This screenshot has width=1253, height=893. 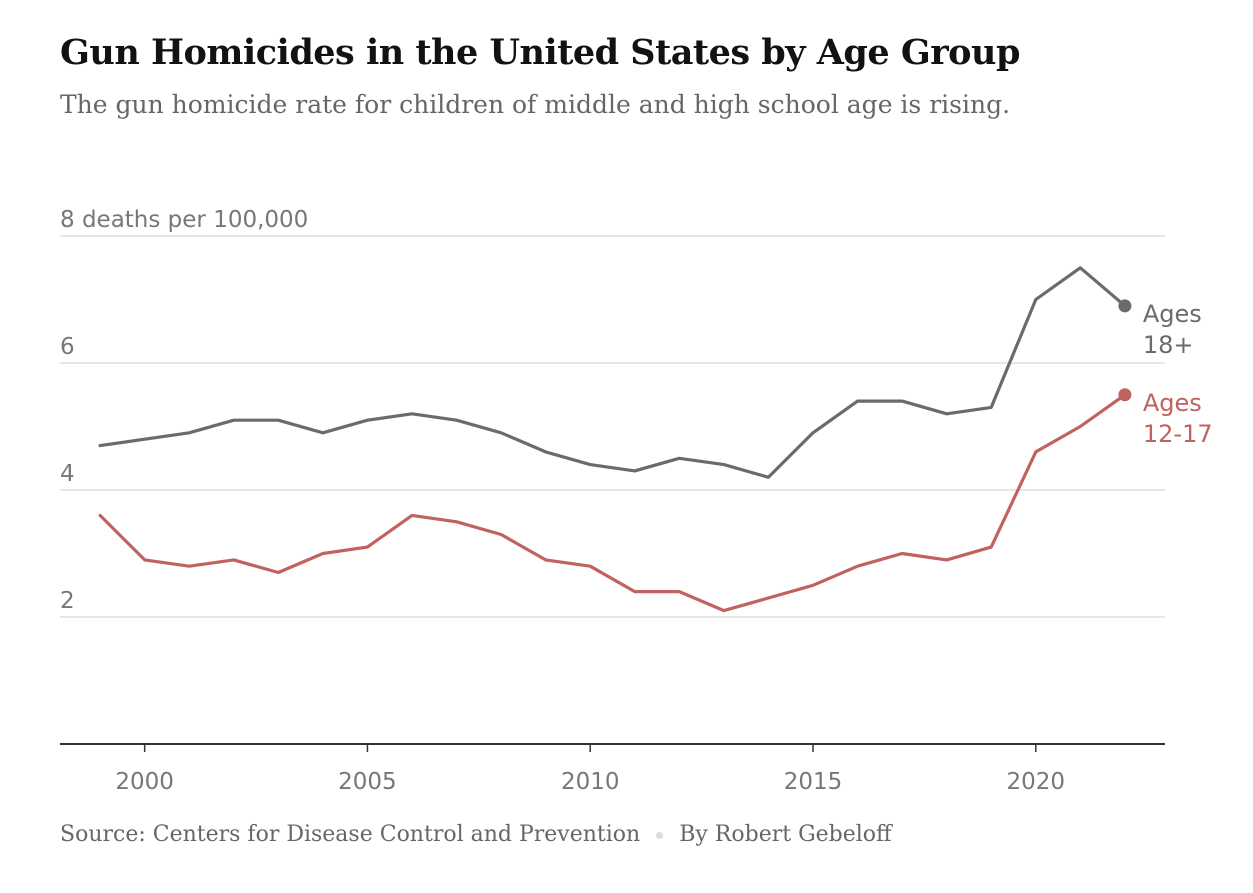 I want to click on x-tick-label: 2020, so click(x=1036, y=782).